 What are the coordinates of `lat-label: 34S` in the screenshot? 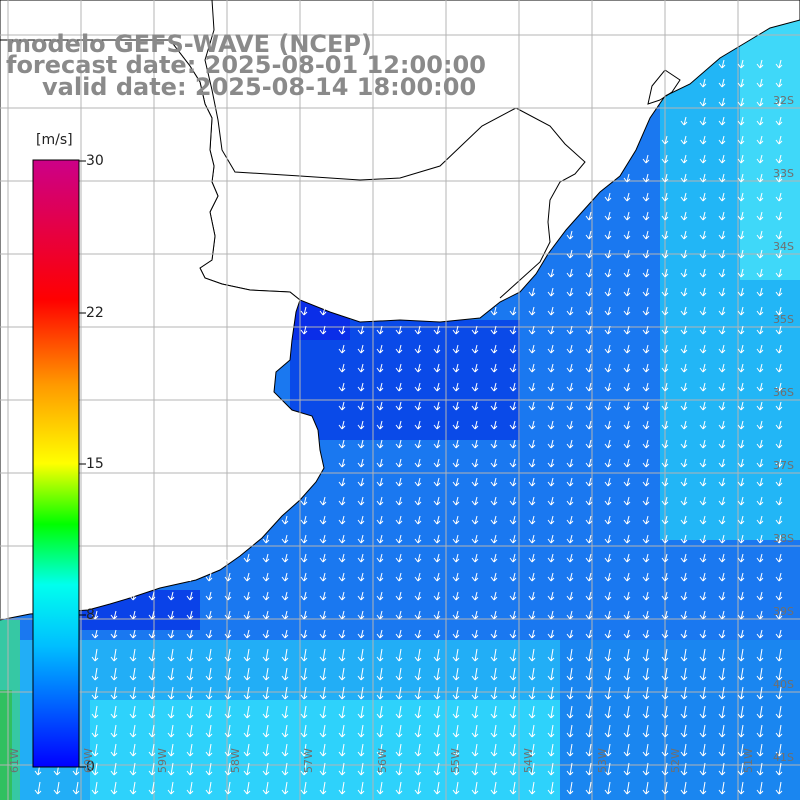 It's located at (783, 246).